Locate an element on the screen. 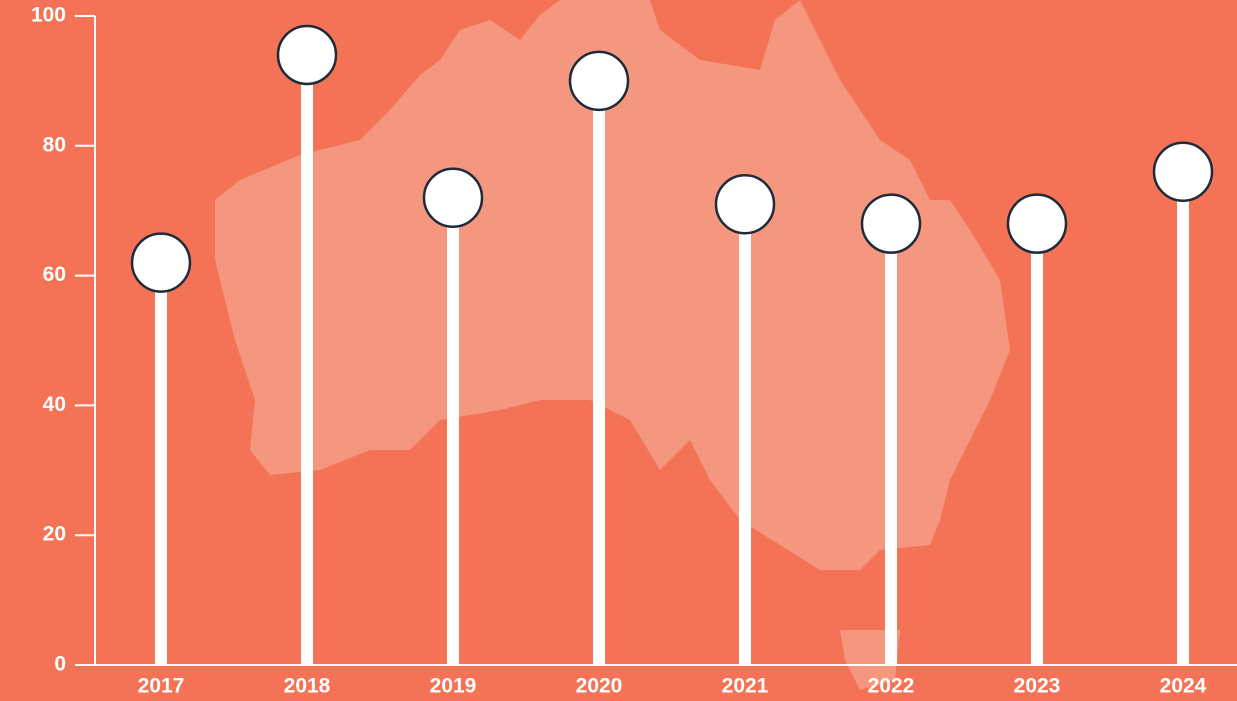 The height and width of the screenshot is (701, 1237). y-tick-label: 80 is located at coordinates (54, 144).